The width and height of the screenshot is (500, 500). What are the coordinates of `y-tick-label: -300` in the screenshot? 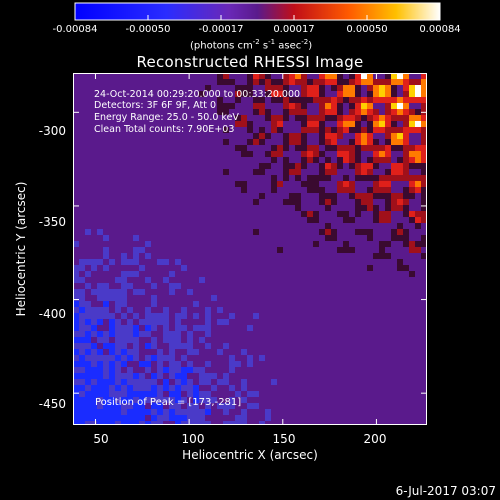 It's located at (52, 131).